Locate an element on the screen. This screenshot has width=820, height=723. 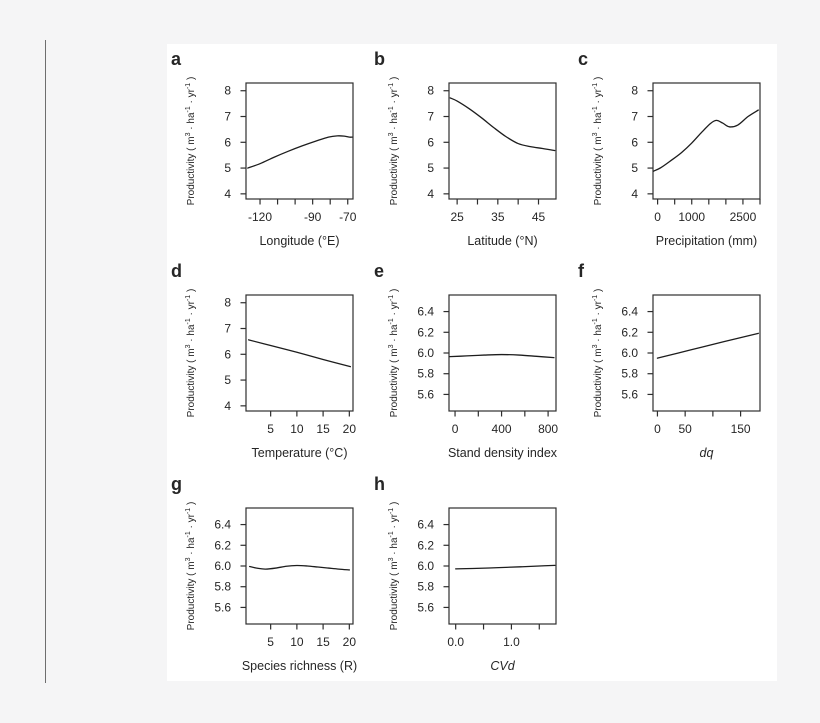
x-tick-label: 50 is located at coordinates (685, 429).